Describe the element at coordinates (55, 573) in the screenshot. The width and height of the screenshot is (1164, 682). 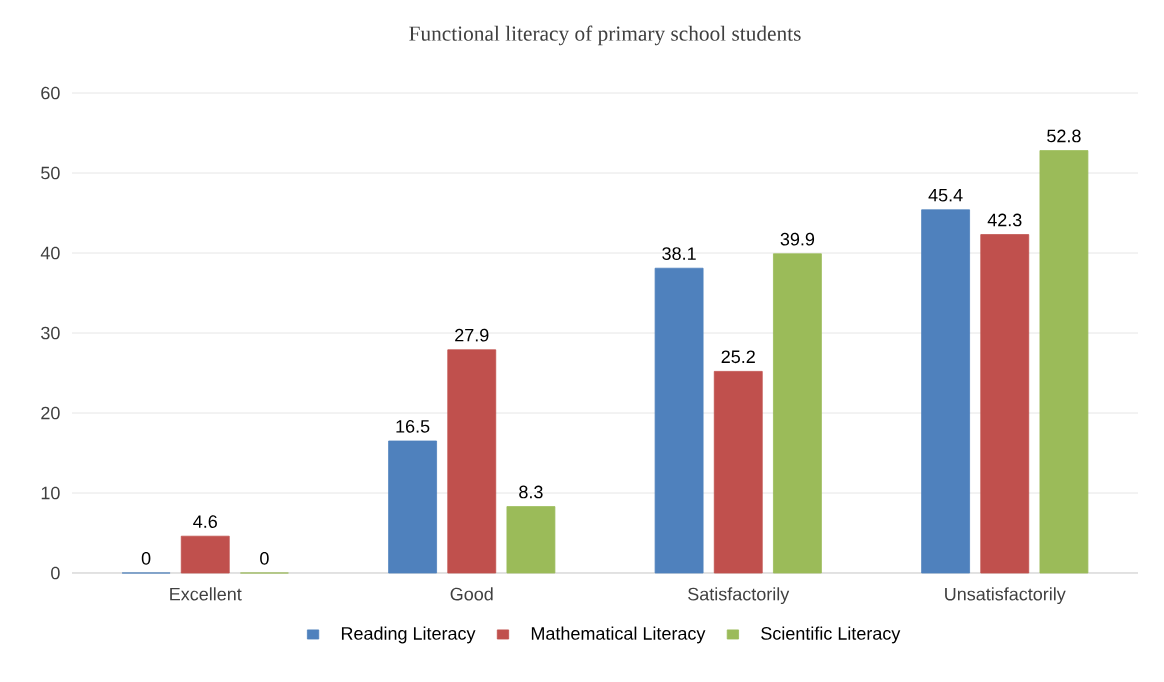
I see `y-tick-label: 0` at that location.